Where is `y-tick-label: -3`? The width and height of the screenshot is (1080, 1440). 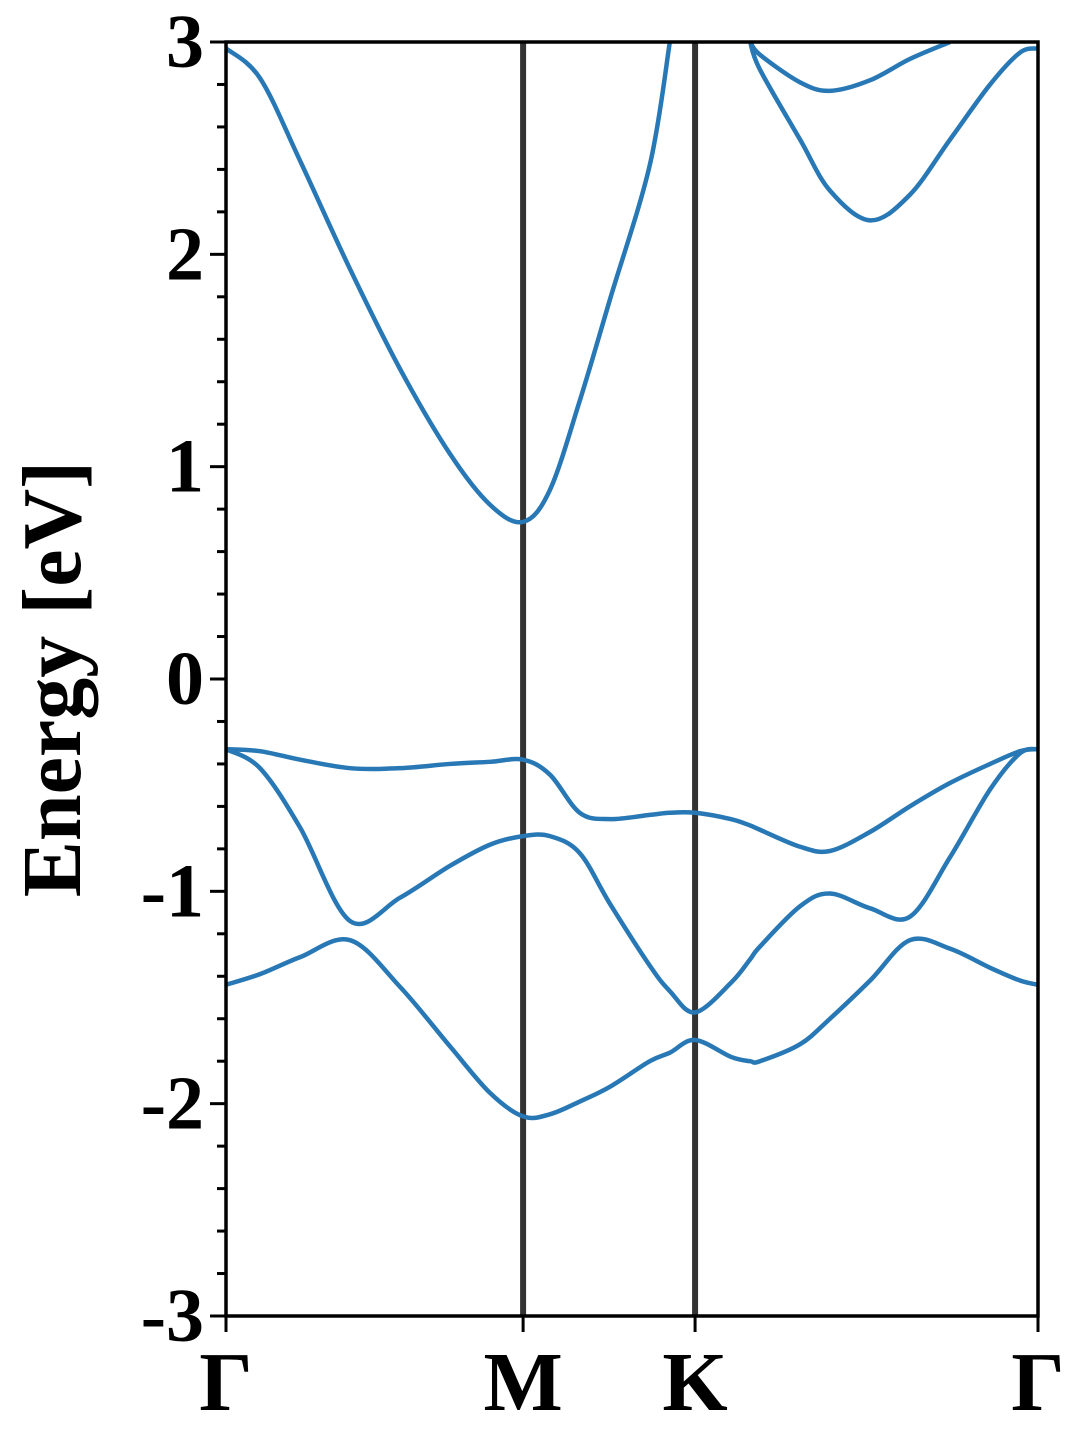 y-tick-label: -3 is located at coordinates (172, 1316).